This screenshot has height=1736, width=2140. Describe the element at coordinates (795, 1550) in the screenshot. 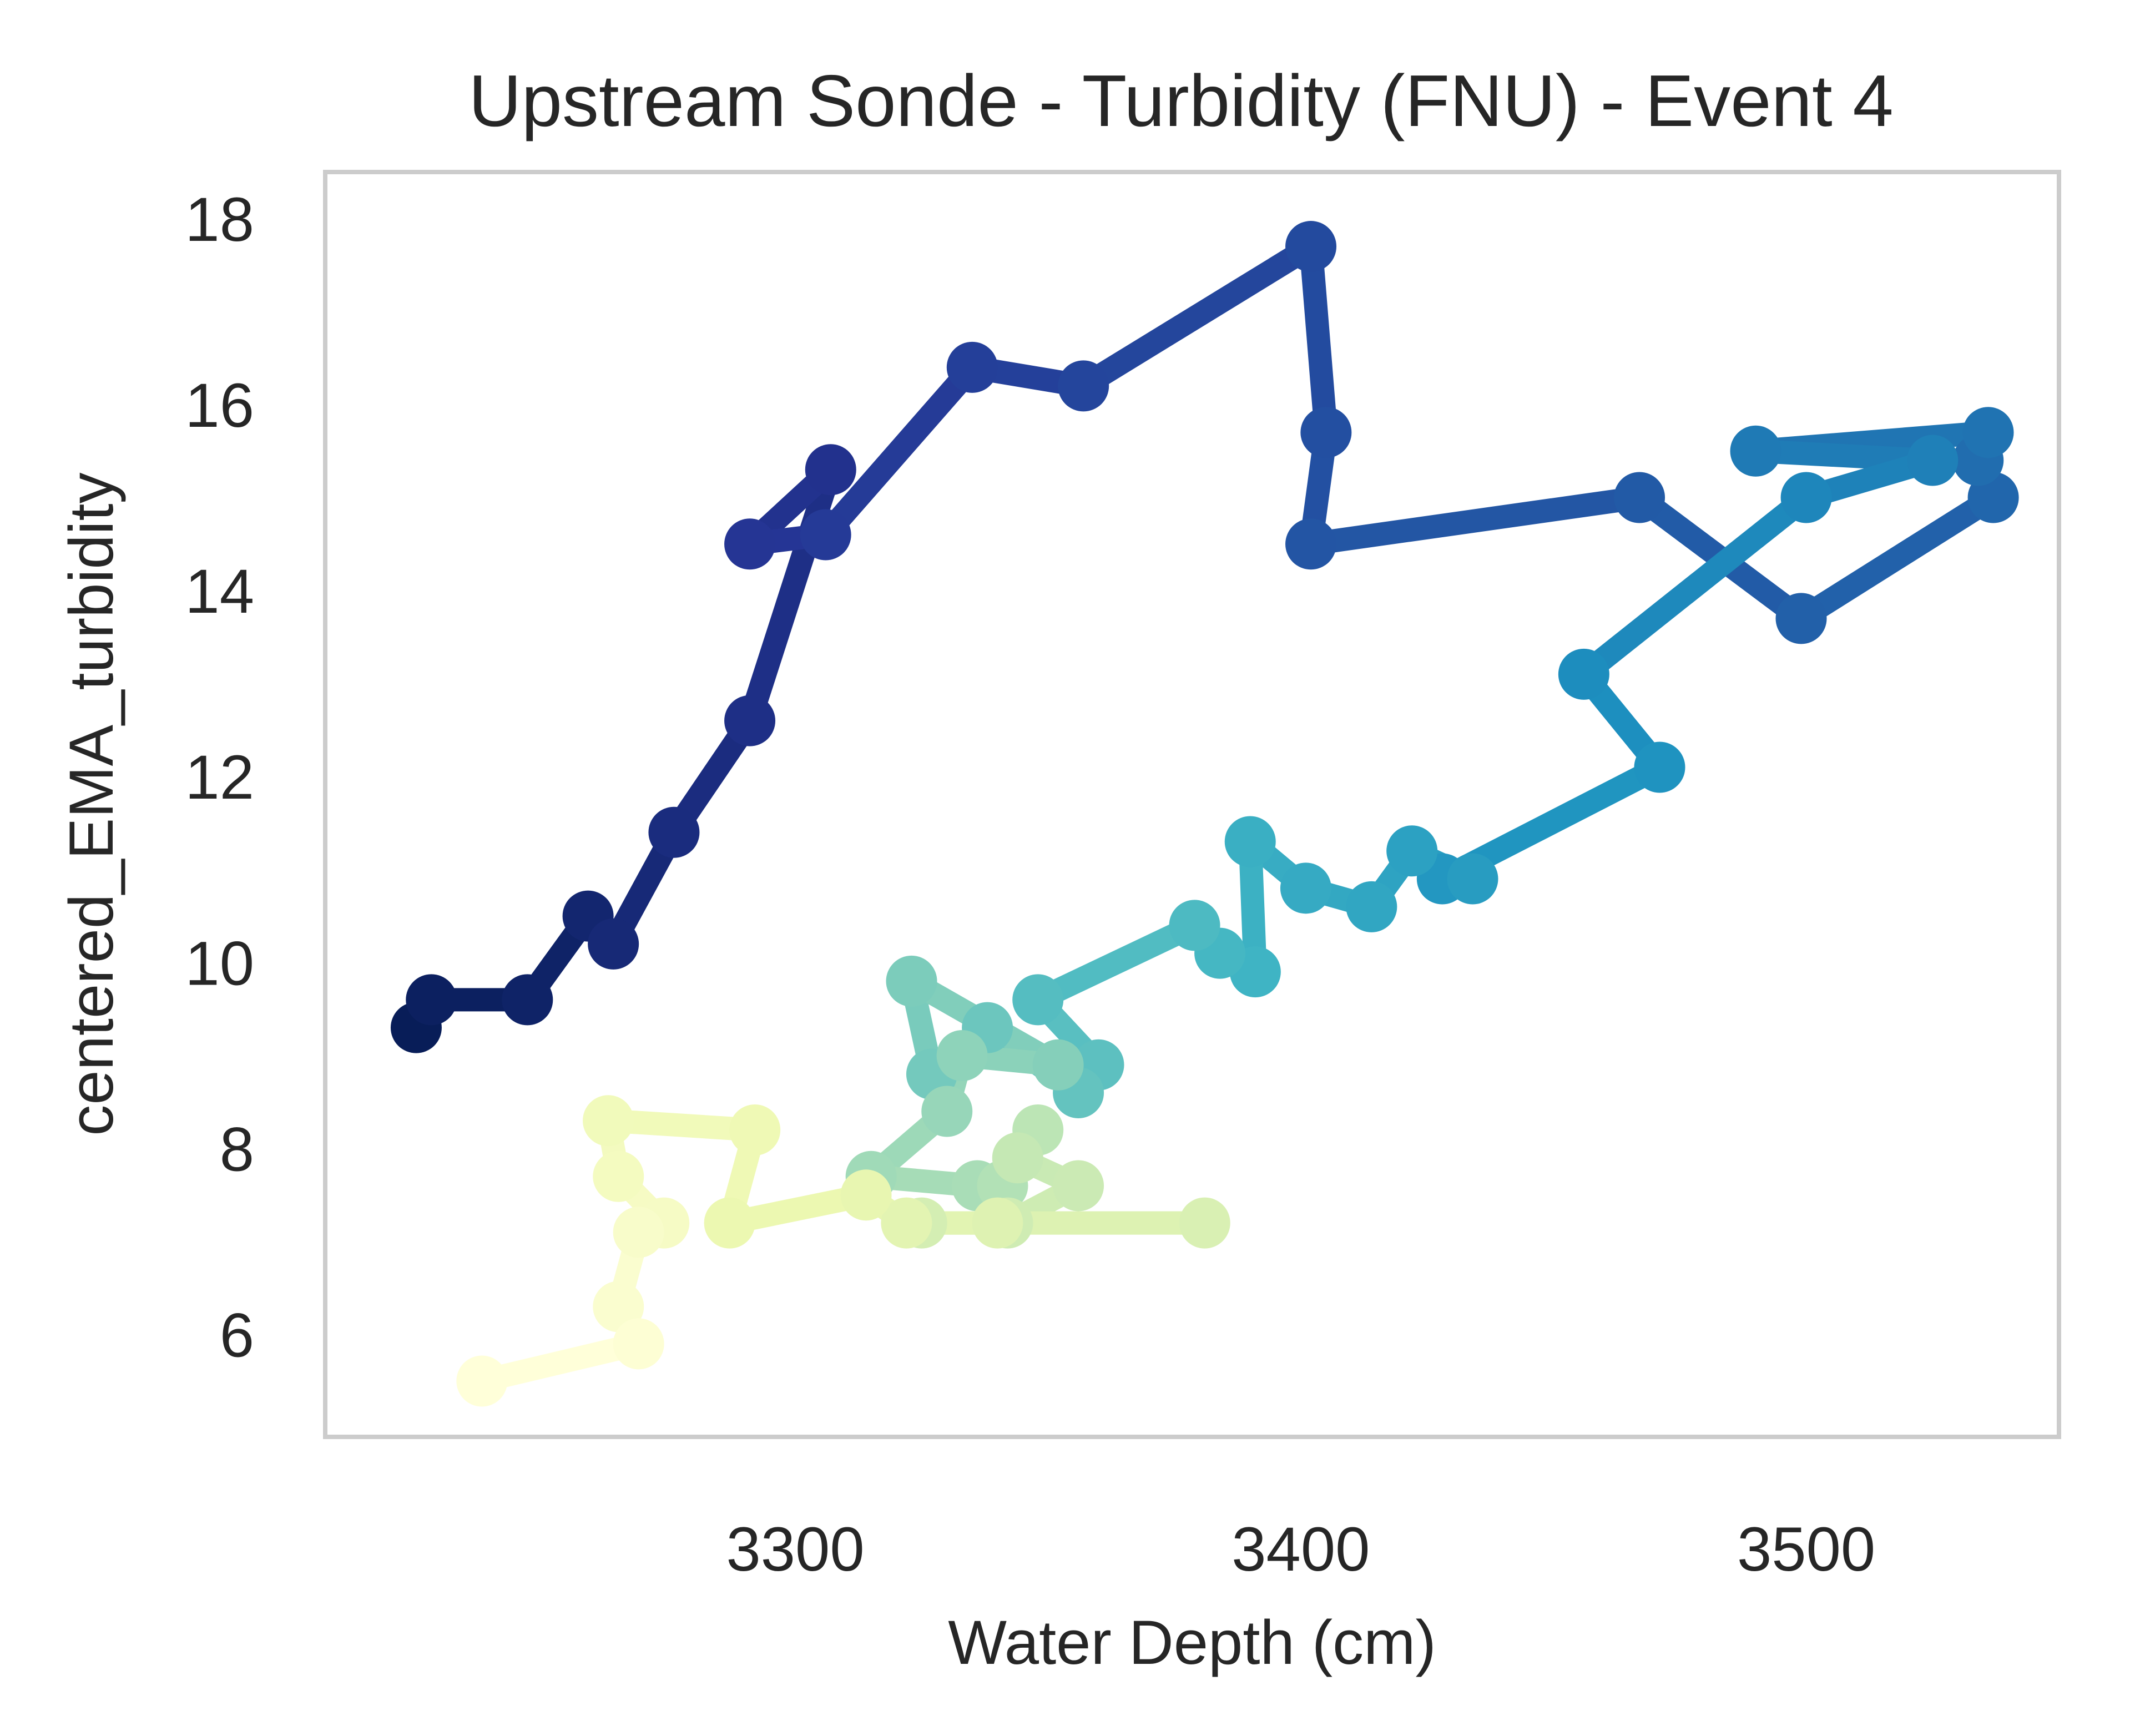

I see `x-tick-label: 3300` at that location.